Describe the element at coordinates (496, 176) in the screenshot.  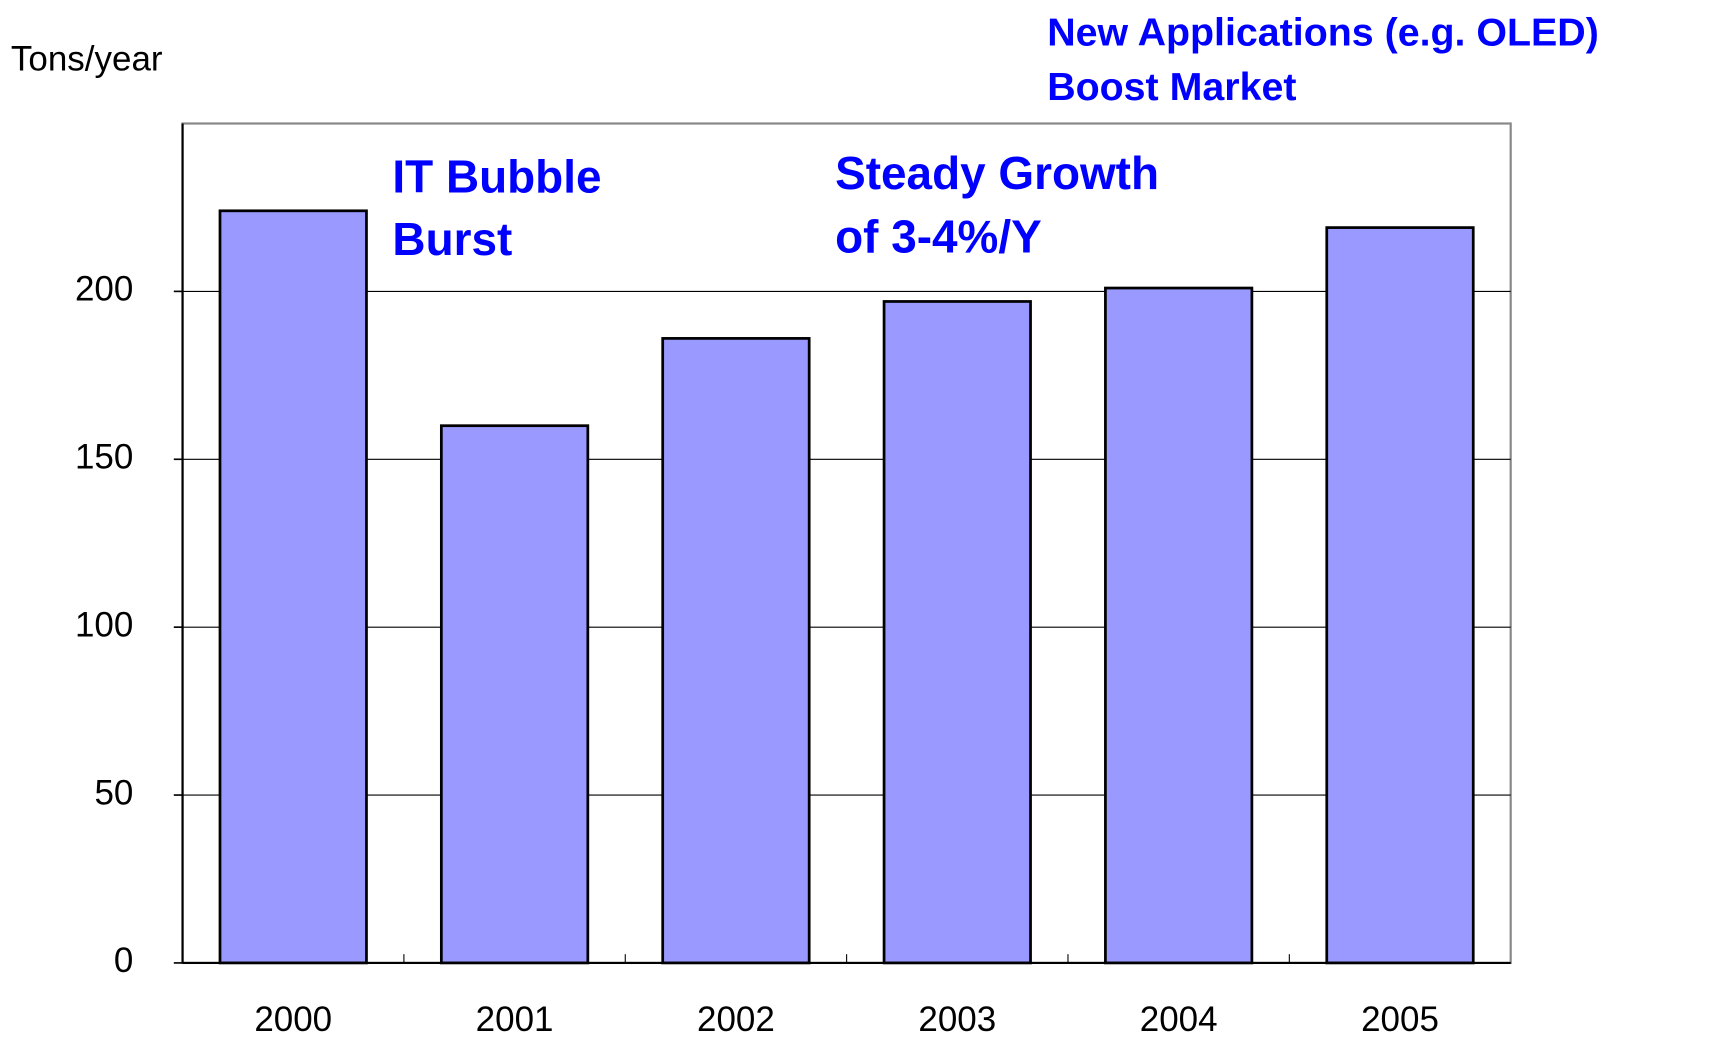
I see `annotation: IT Bubble` at that location.